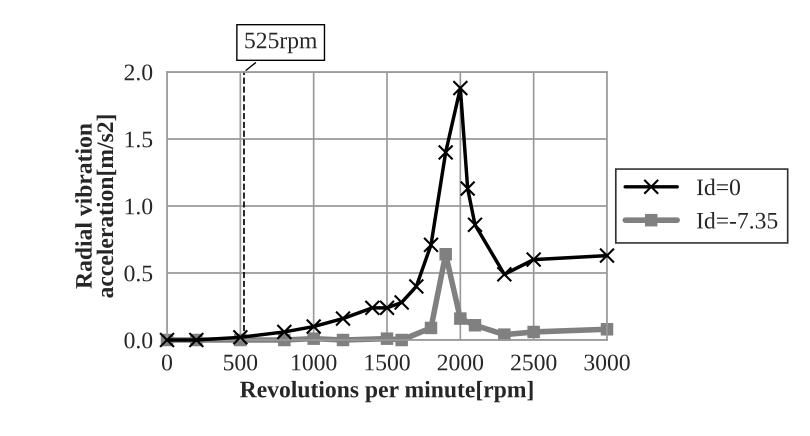  I want to click on x-tick-label: 3000, so click(607, 362).